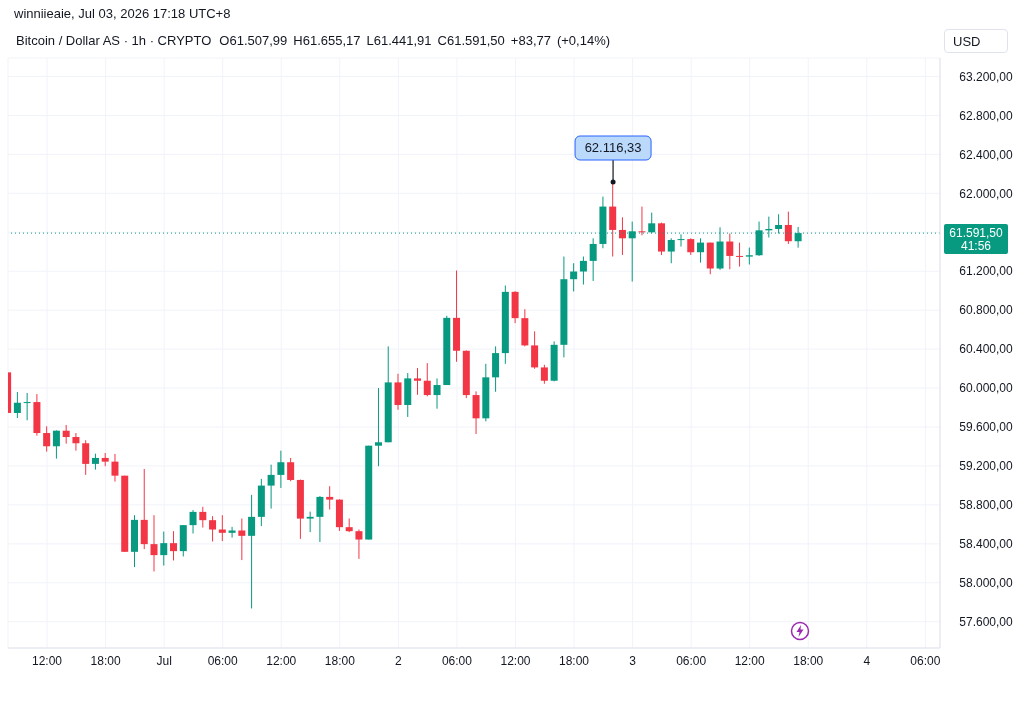 Image resolution: width=1024 pixels, height=726 pixels. Describe the element at coordinates (986, 583) in the screenshot. I see `y-tick-label: 58.000,00` at that location.